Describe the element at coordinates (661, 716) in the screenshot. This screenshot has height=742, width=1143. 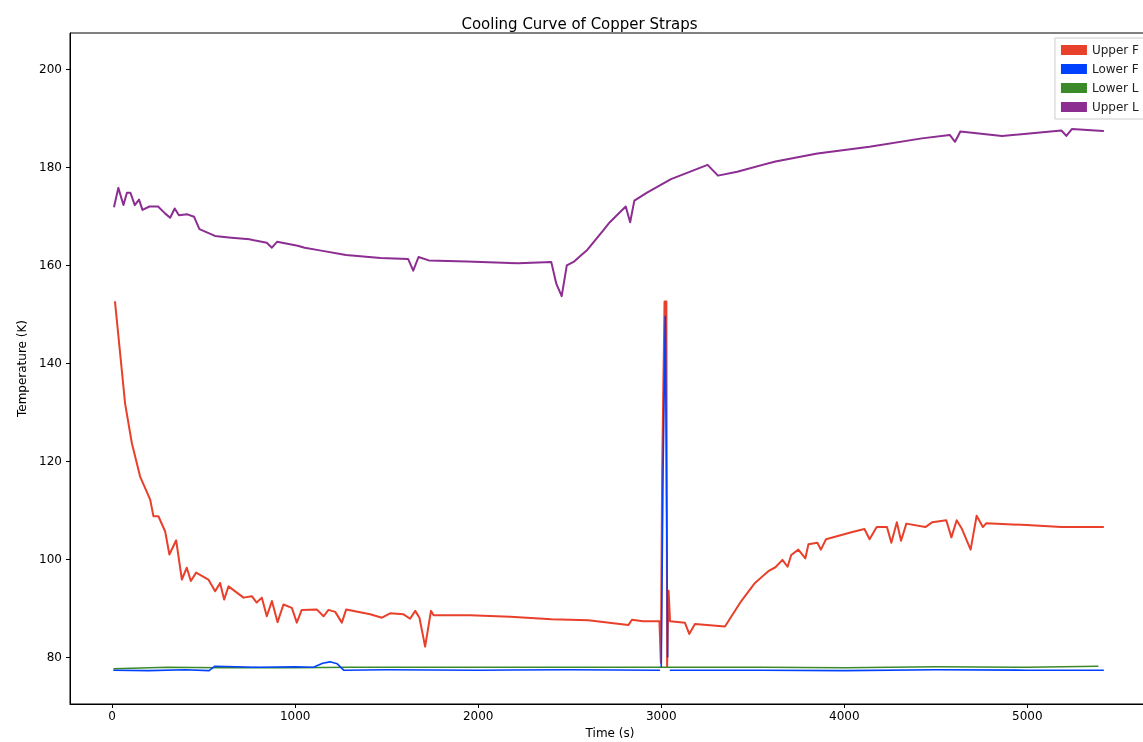
I see `x-tick-label: 3000` at that location.